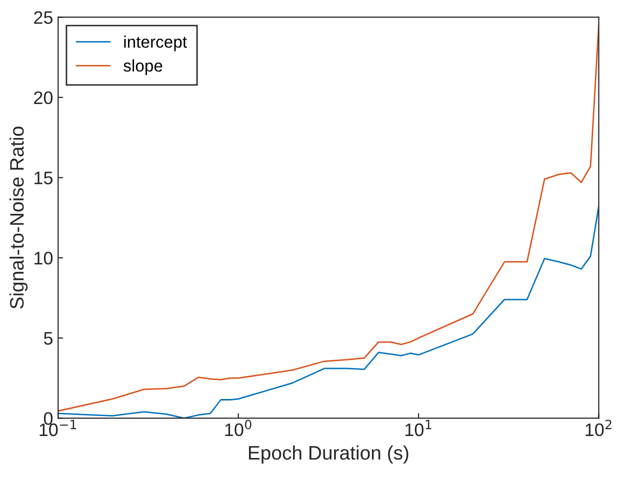  I want to click on y-axis-title: Signal-to-Noise Ratio, so click(19, 217).